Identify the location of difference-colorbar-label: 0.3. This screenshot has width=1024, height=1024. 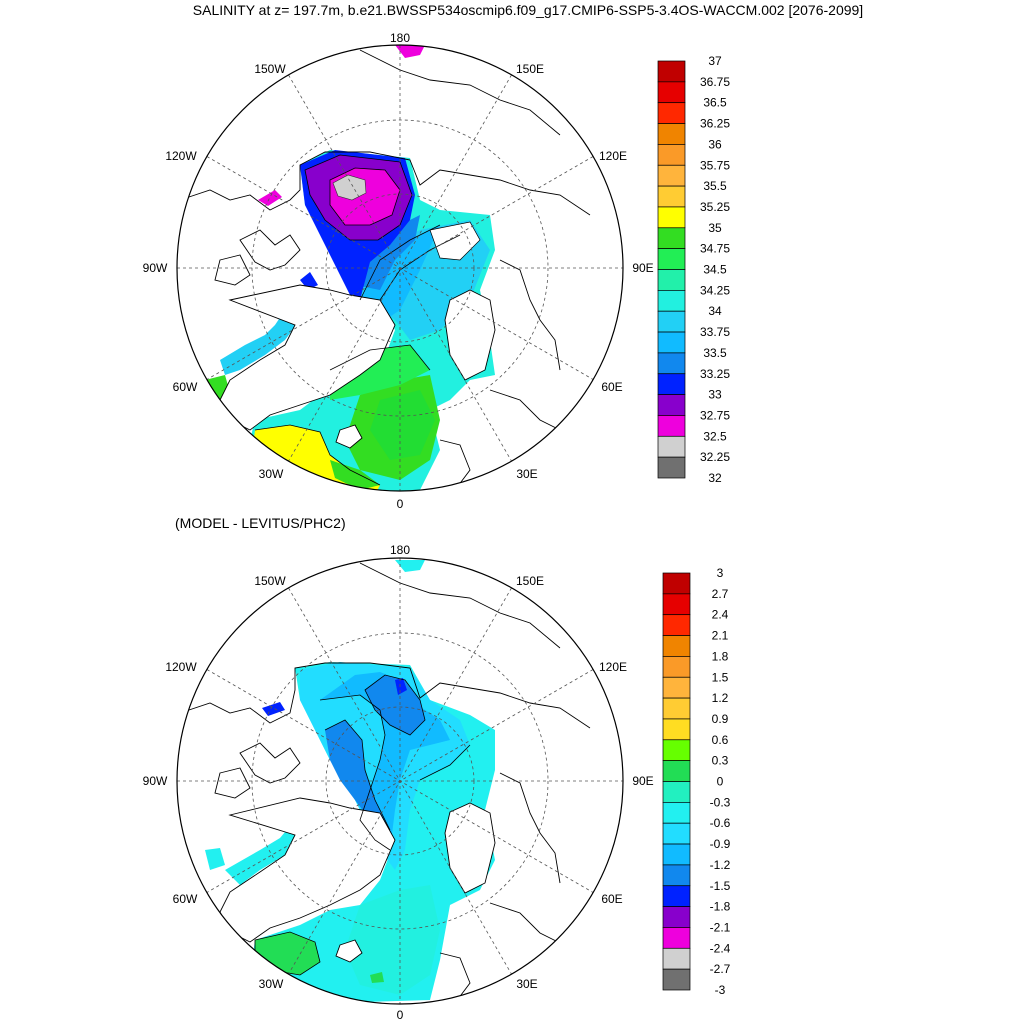
(720, 761).